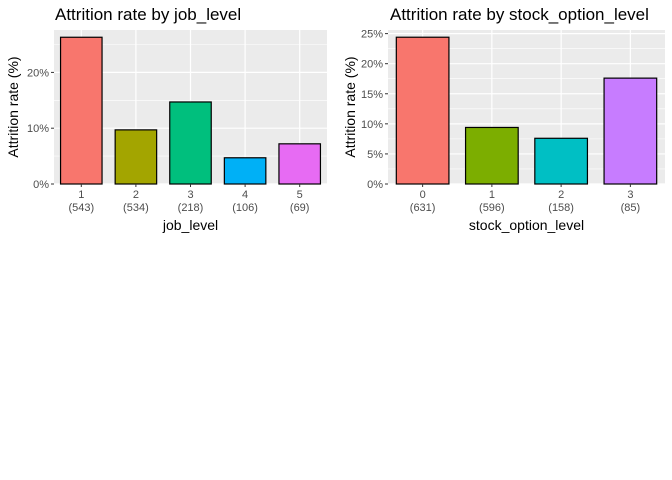  Describe the element at coordinates (81, 208) in the screenshot. I see `x-tick-count-label: (543)` at that location.